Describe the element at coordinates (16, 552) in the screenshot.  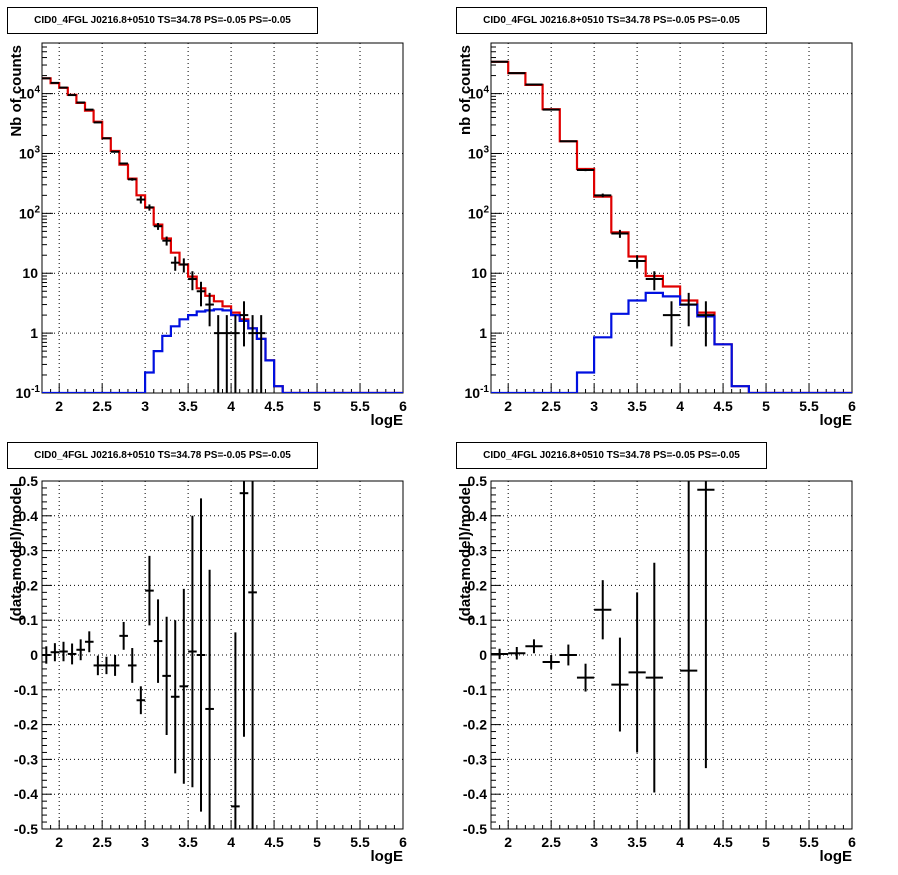
I see `y-axis-label: (data-model)/model` at that location.